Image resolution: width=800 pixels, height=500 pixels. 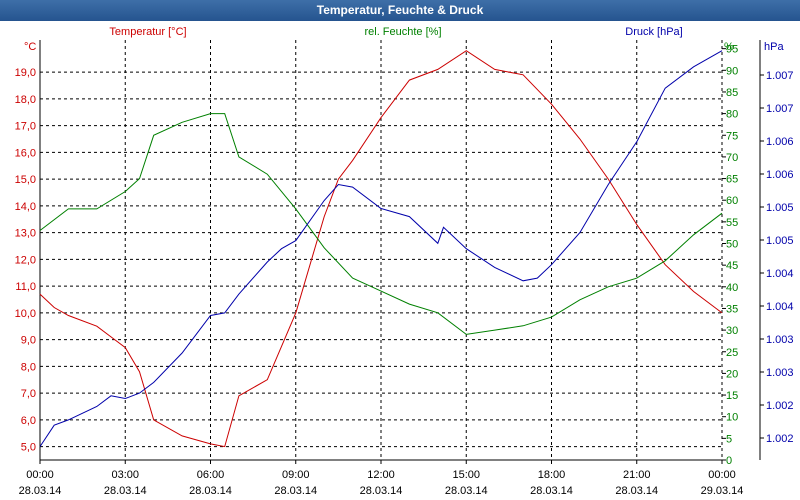 What do you see at coordinates (25, 260) in the screenshot?
I see `temp-tick-label: 12,0` at bounding box center [25, 260].